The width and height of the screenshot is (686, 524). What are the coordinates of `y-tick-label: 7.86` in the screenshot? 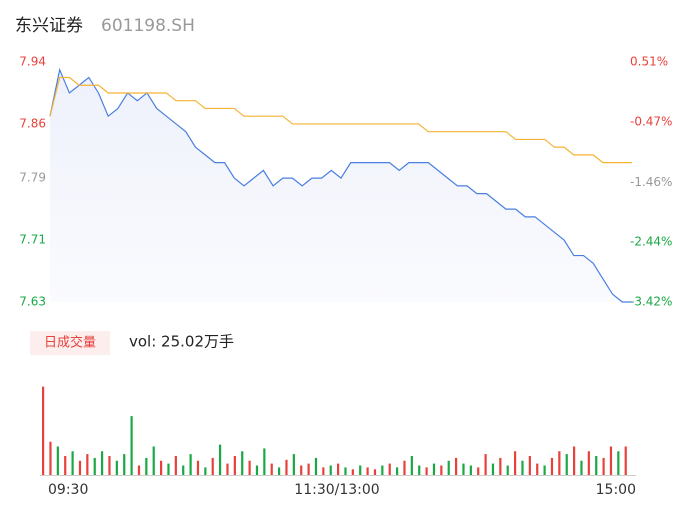 It's located at (32, 123).